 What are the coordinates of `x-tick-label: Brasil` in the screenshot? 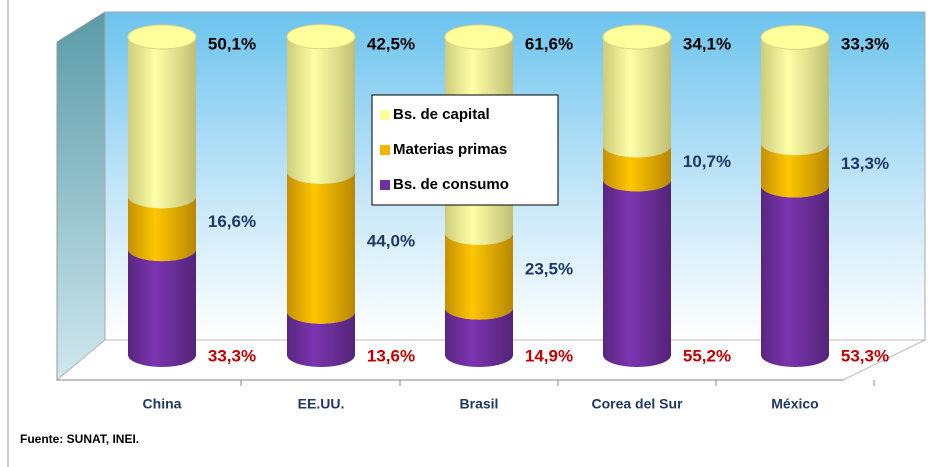 It's located at (479, 404).